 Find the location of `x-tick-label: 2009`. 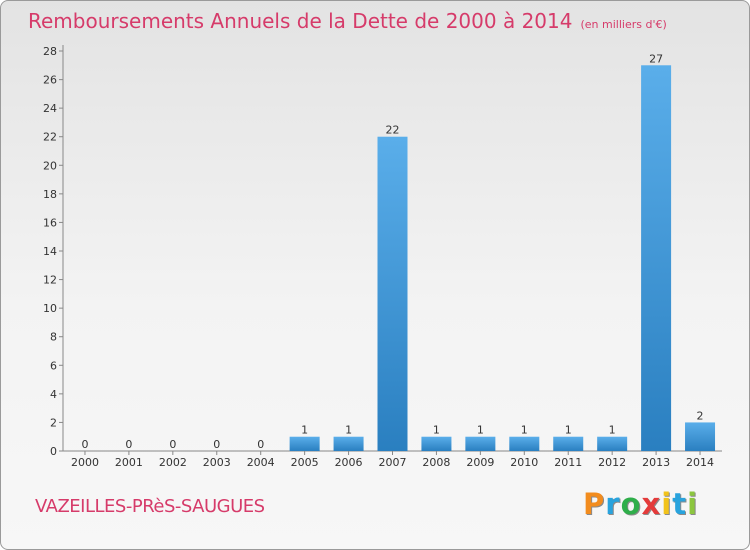

x-tick-label: 2009 is located at coordinates (480, 462).